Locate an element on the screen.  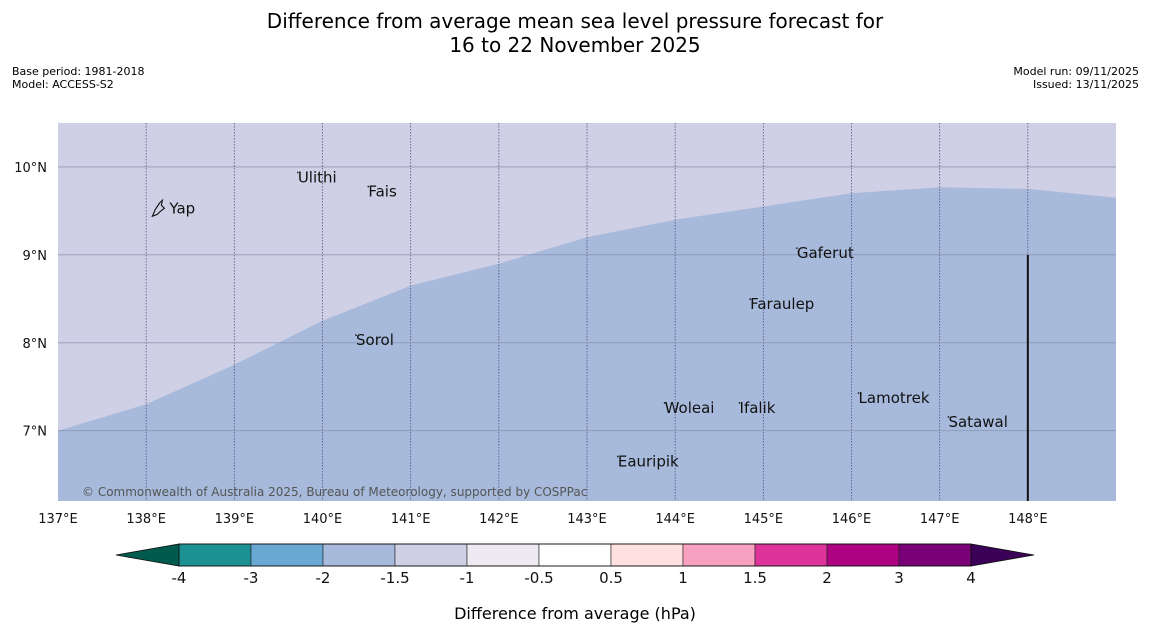
lon-tick-label: 142°E is located at coordinates (499, 519).